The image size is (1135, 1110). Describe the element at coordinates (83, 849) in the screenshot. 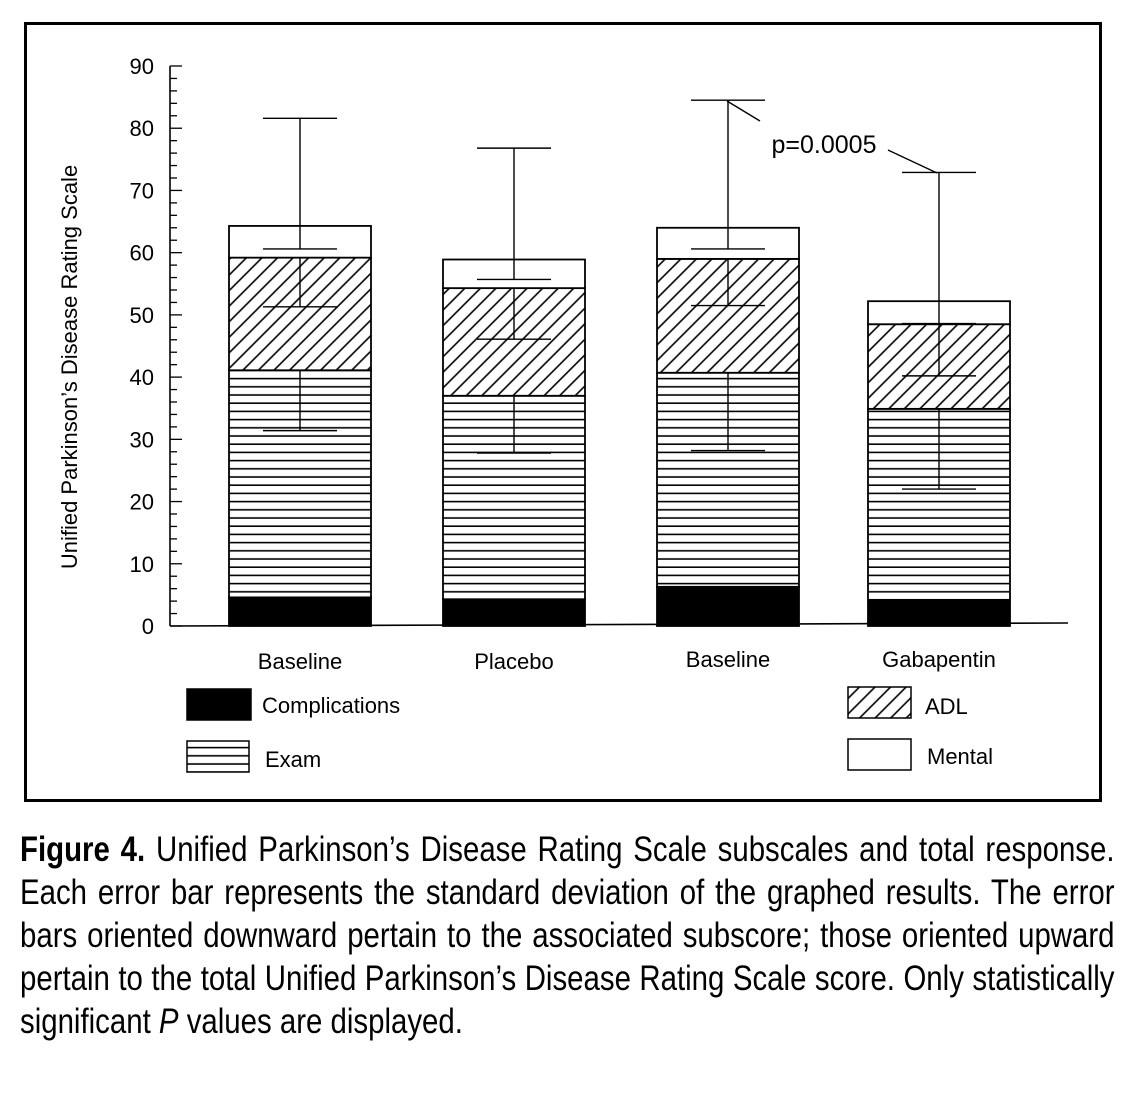

I see `caption-figure-number: Figure 4.` at that location.